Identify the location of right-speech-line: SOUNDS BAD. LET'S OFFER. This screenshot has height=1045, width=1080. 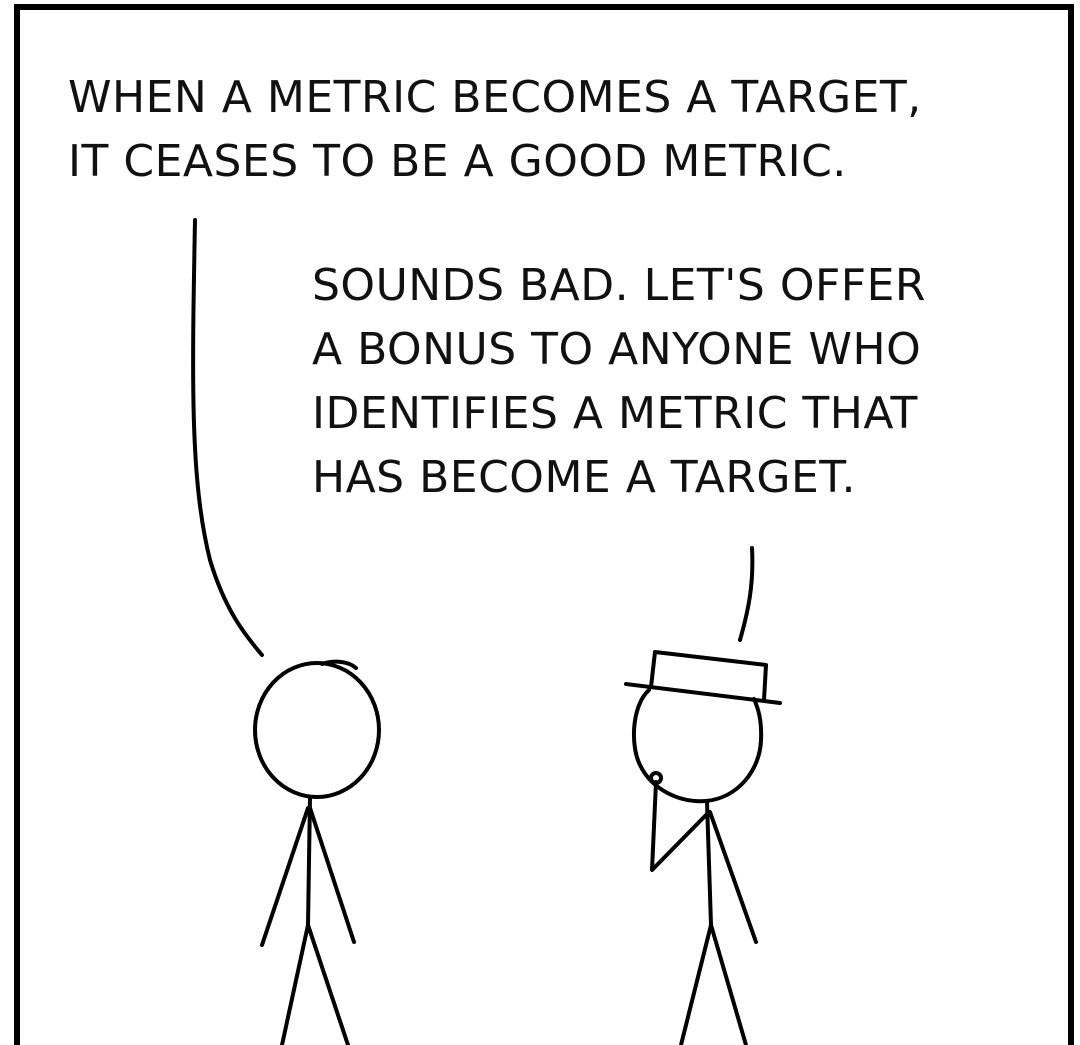
(619, 285).